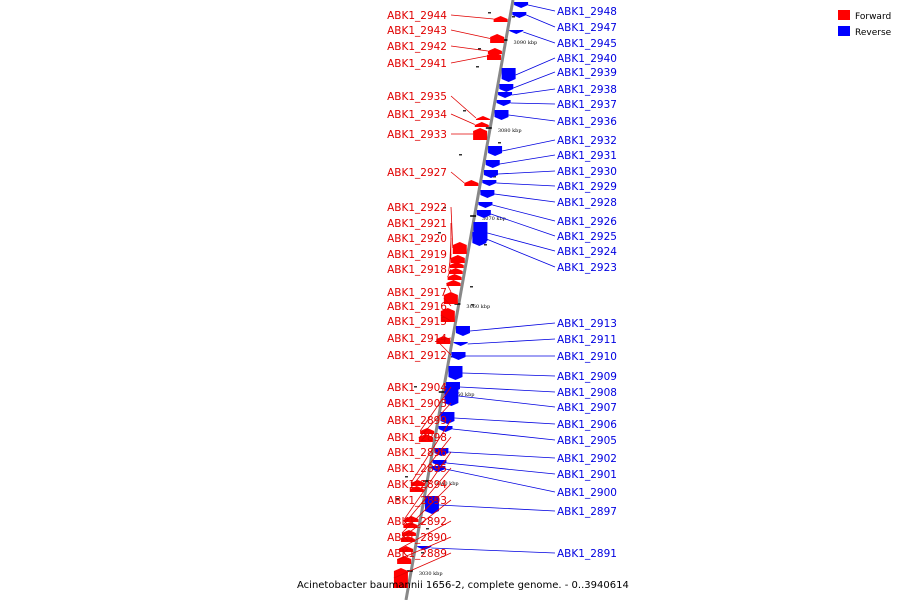 The width and height of the screenshot is (900, 600). Describe the element at coordinates (587, 425) in the screenshot. I see `reverse-gene-label: ABK1_2906` at that location.